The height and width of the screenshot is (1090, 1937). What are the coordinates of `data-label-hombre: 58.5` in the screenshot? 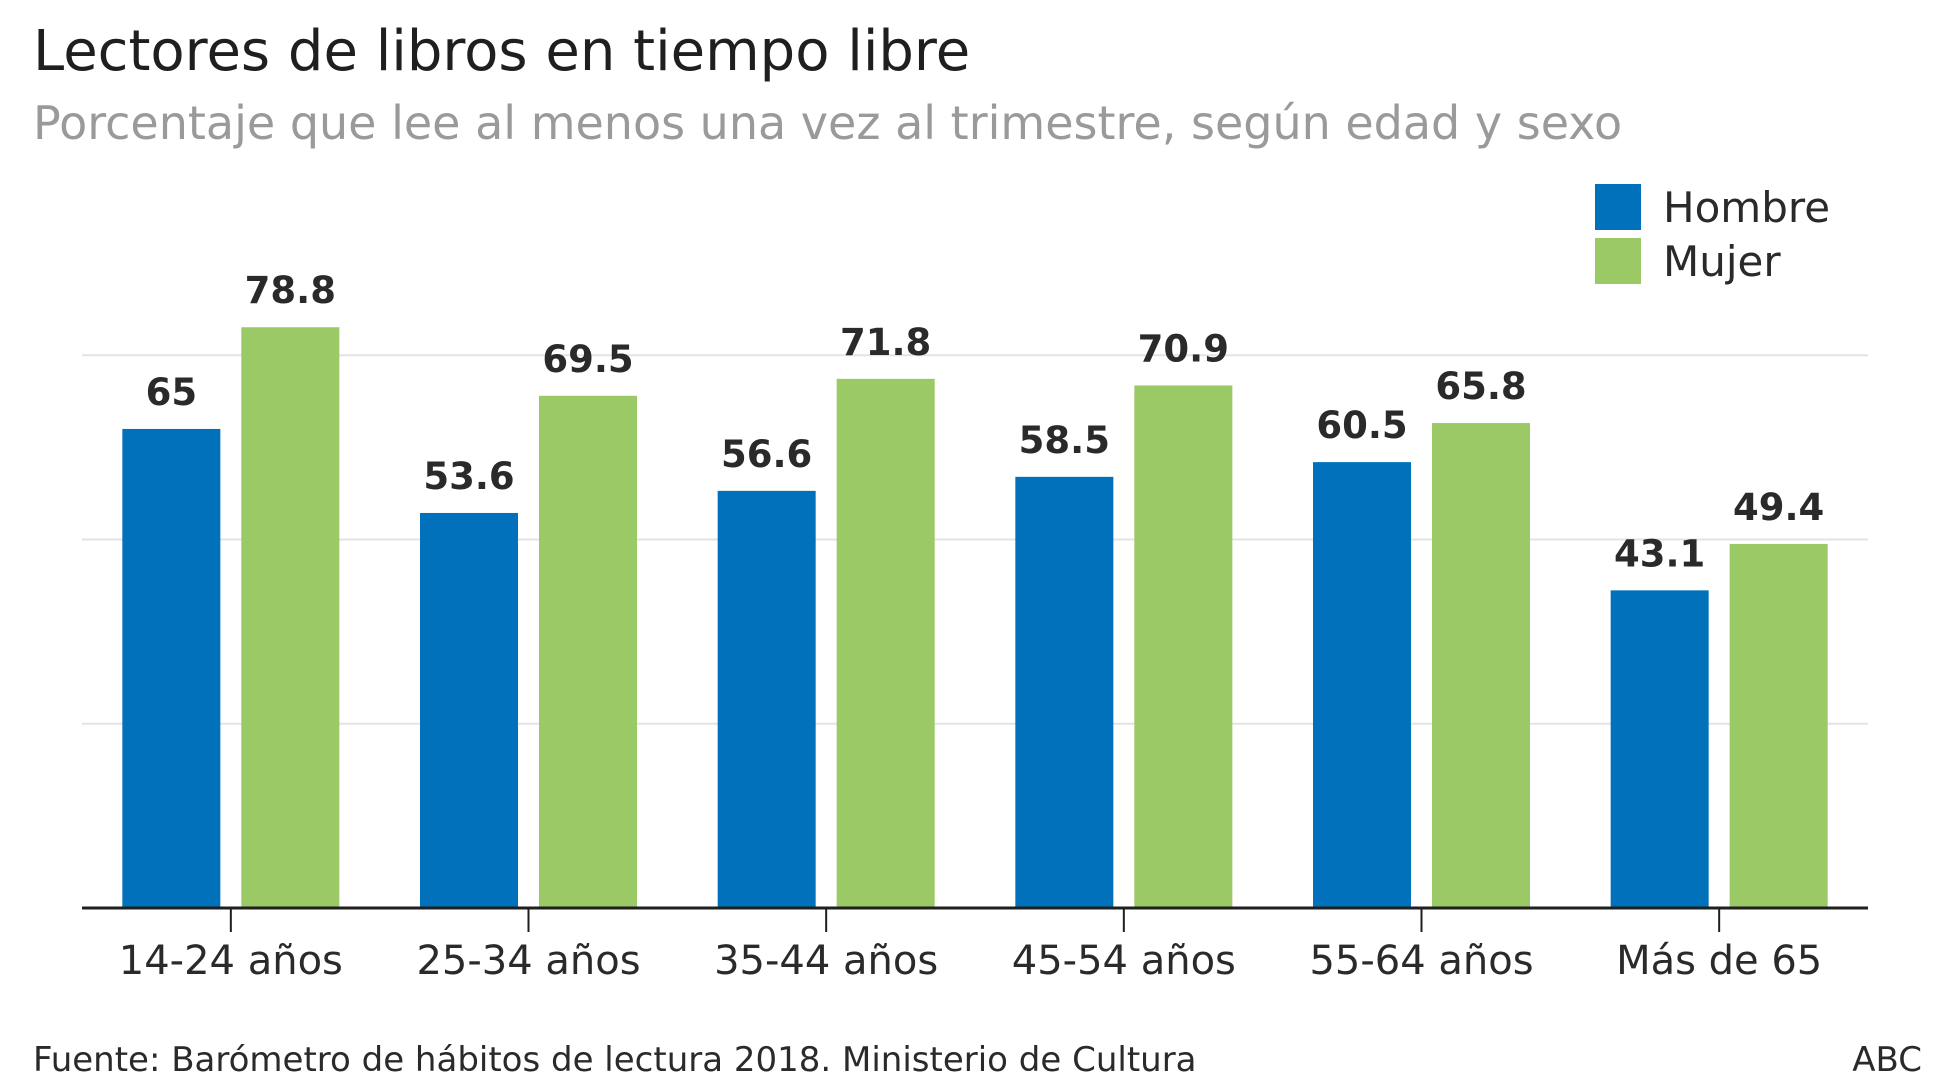 It's located at (1064, 440).